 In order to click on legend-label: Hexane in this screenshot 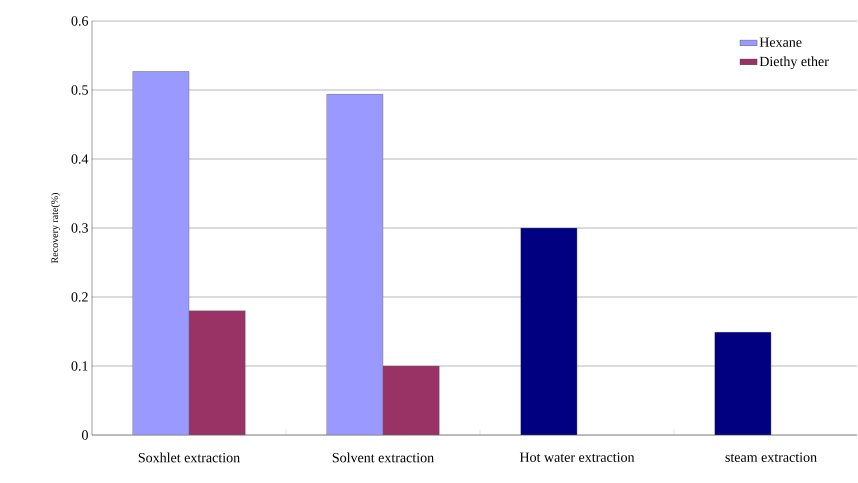, I will do `click(781, 42)`.